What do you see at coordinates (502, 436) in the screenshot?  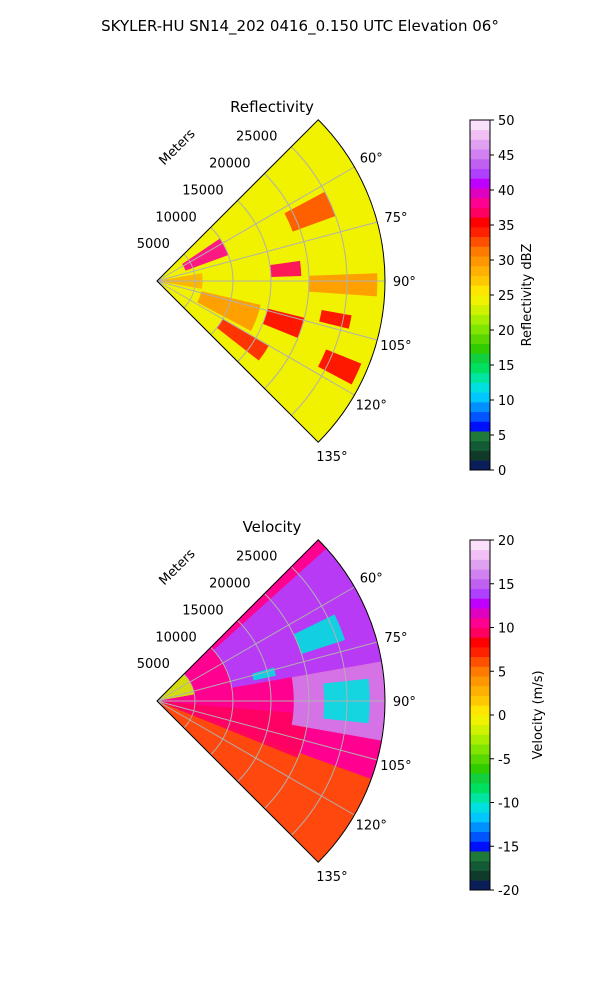 I see `colorbar-tick-label: 5` at bounding box center [502, 436].